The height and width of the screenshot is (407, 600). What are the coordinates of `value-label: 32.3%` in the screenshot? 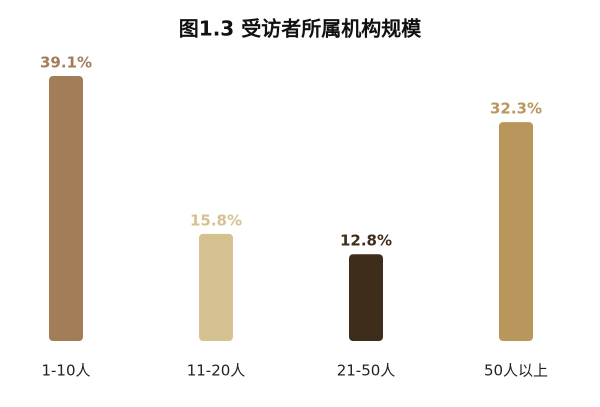 It's located at (516, 109).